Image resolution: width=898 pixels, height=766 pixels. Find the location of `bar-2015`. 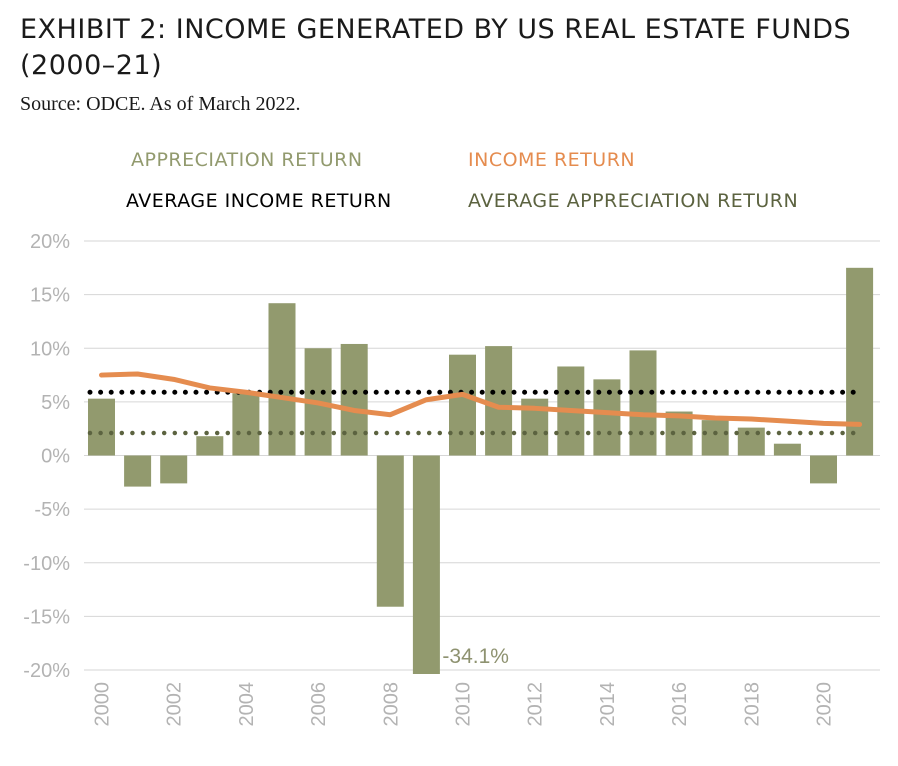

bar-2015 is located at coordinates (643, 403).